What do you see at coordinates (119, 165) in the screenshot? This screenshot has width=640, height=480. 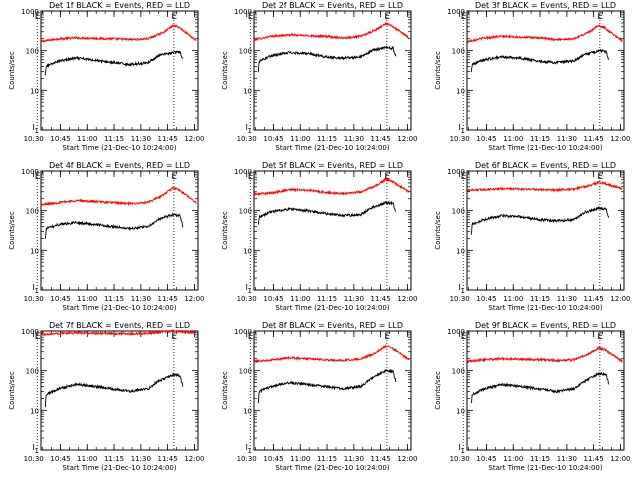 I see `panel-title: Det 4f BLACK = Events, RED = LLD` at bounding box center [119, 165].